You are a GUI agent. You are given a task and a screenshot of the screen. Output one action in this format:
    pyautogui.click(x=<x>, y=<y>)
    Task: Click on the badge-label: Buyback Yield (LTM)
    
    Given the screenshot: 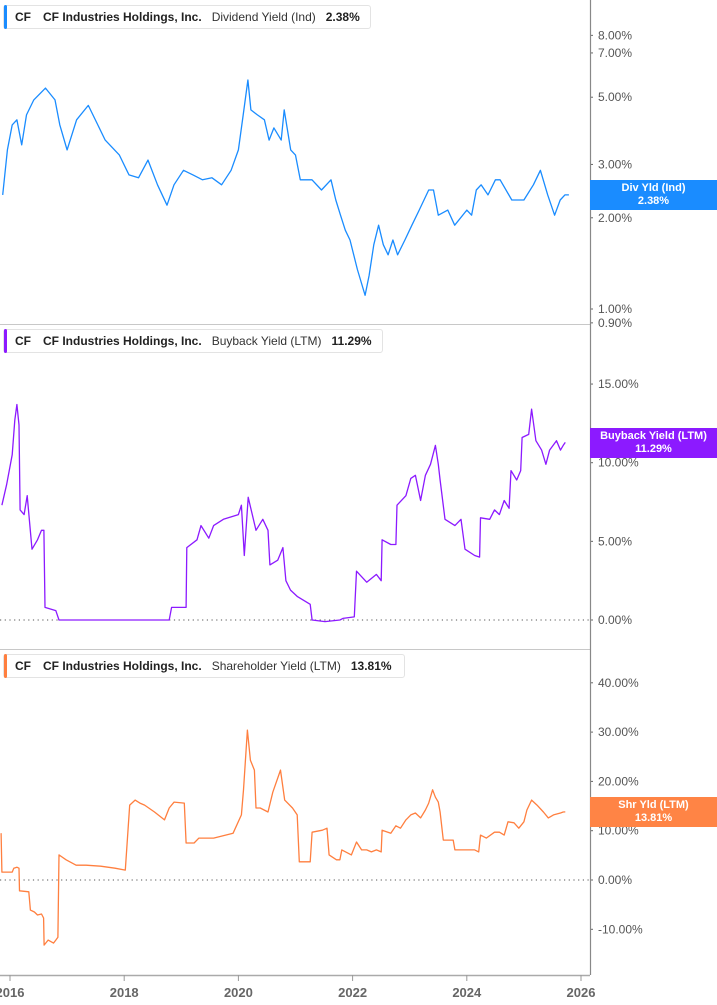 What is the action you would take?
    pyautogui.click(x=653, y=436)
    